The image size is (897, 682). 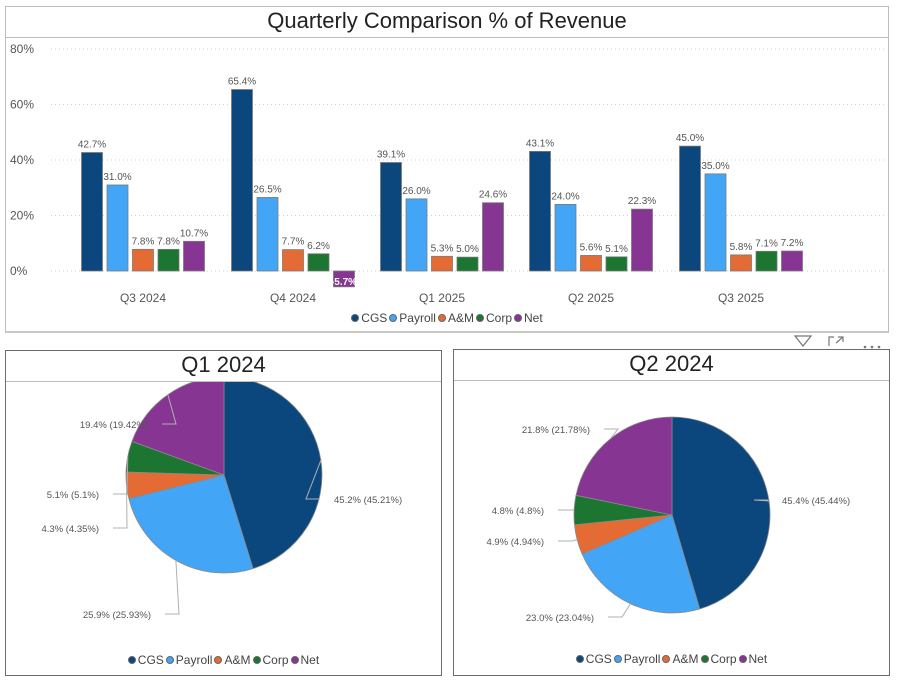 I want to click on bar-cgs-q1-2025, so click(x=391, y=217).